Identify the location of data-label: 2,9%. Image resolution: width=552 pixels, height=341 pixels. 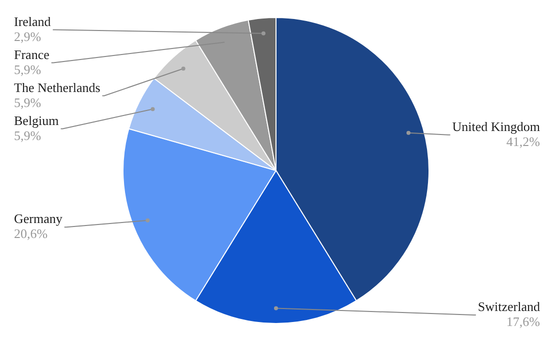
(28, 36).